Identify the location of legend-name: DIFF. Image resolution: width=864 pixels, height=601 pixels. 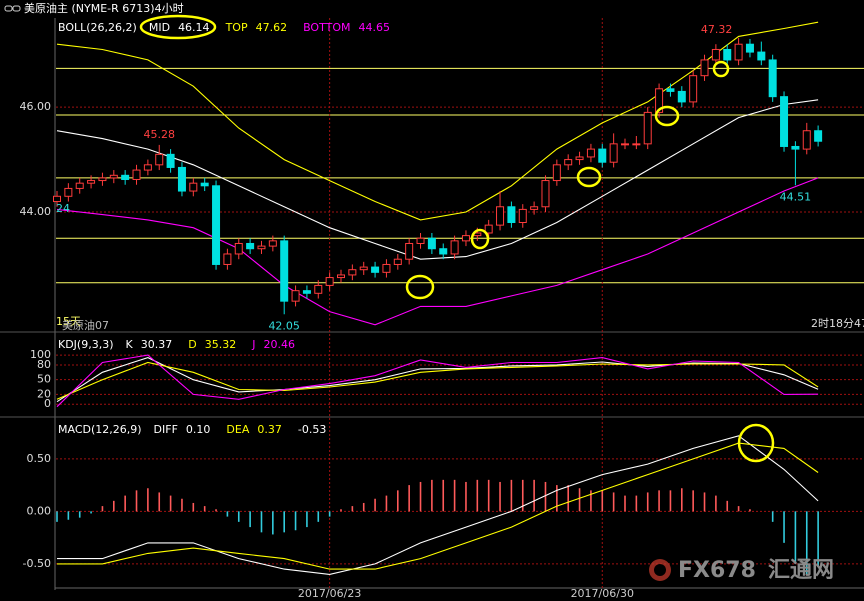
(166, 429).